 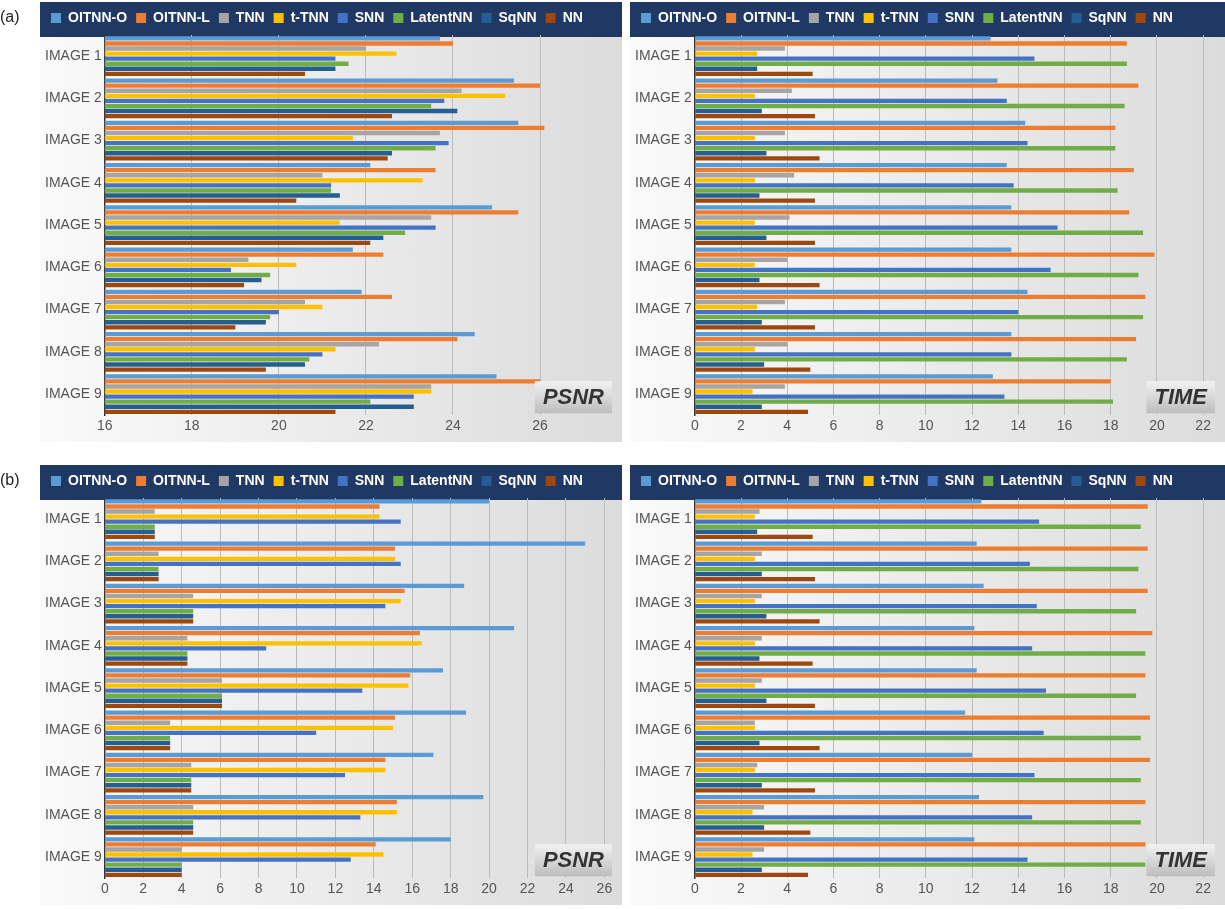 What do you see at coordinates (540, 425) in the screenshot?
I see `x-tick-label: 26` at bounding box center [540, 425].